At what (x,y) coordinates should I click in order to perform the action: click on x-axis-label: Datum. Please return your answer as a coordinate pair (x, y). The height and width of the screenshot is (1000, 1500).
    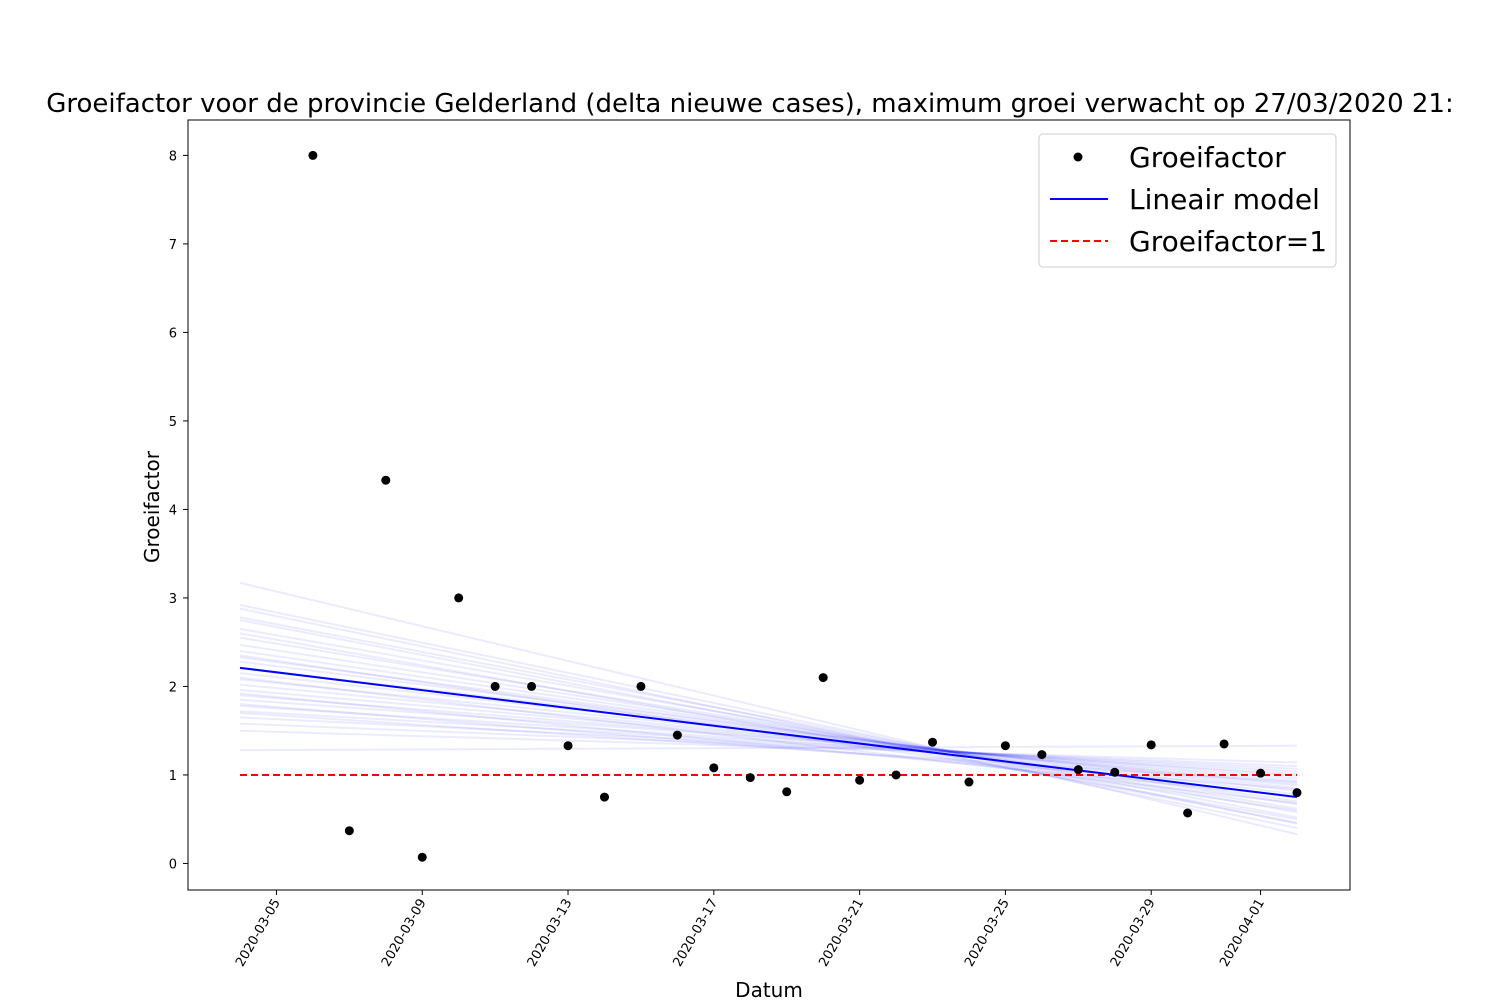
    Looking at the image, I should click on (769, 989).